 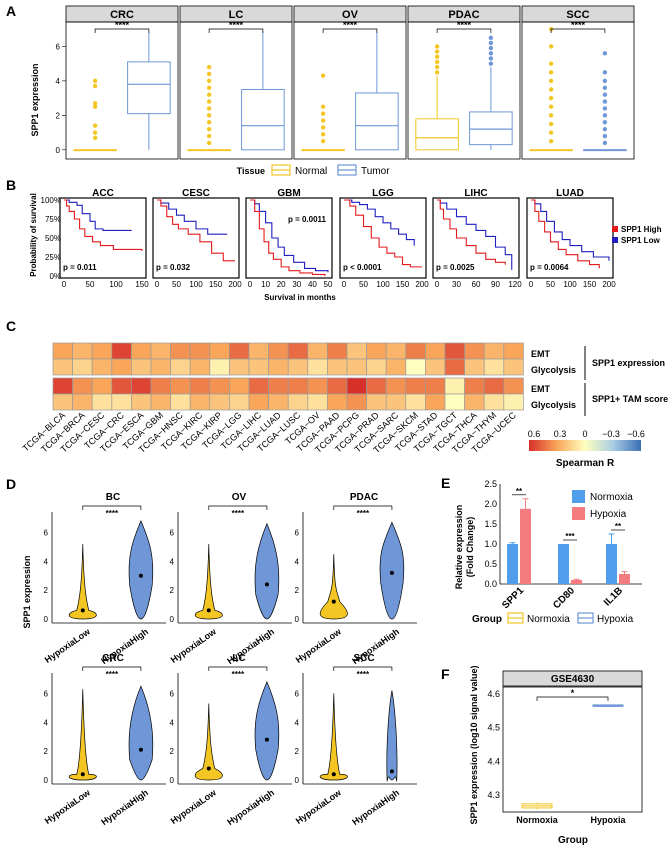 What do you see at coordinates (636, 434) in the screenshot?
I see `heatmap-legend-tick-4: −0.6` at bounding box center [636, 434].